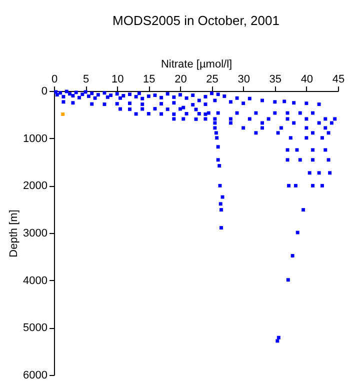  I want to click on x-tick-label: 15, so click(149, 80).